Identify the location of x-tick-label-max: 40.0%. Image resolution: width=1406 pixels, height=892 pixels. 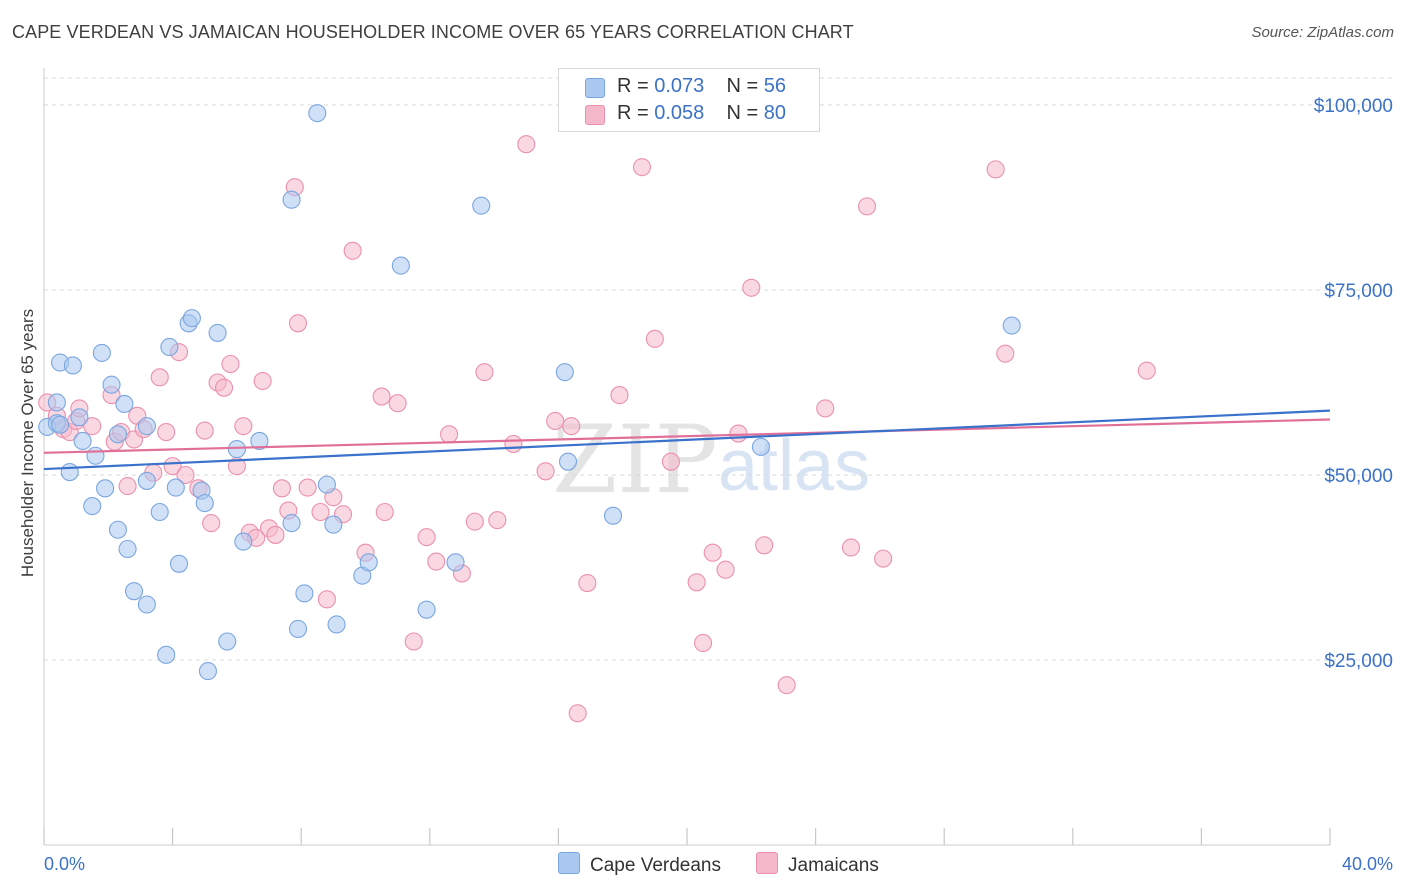
(1367, 864).